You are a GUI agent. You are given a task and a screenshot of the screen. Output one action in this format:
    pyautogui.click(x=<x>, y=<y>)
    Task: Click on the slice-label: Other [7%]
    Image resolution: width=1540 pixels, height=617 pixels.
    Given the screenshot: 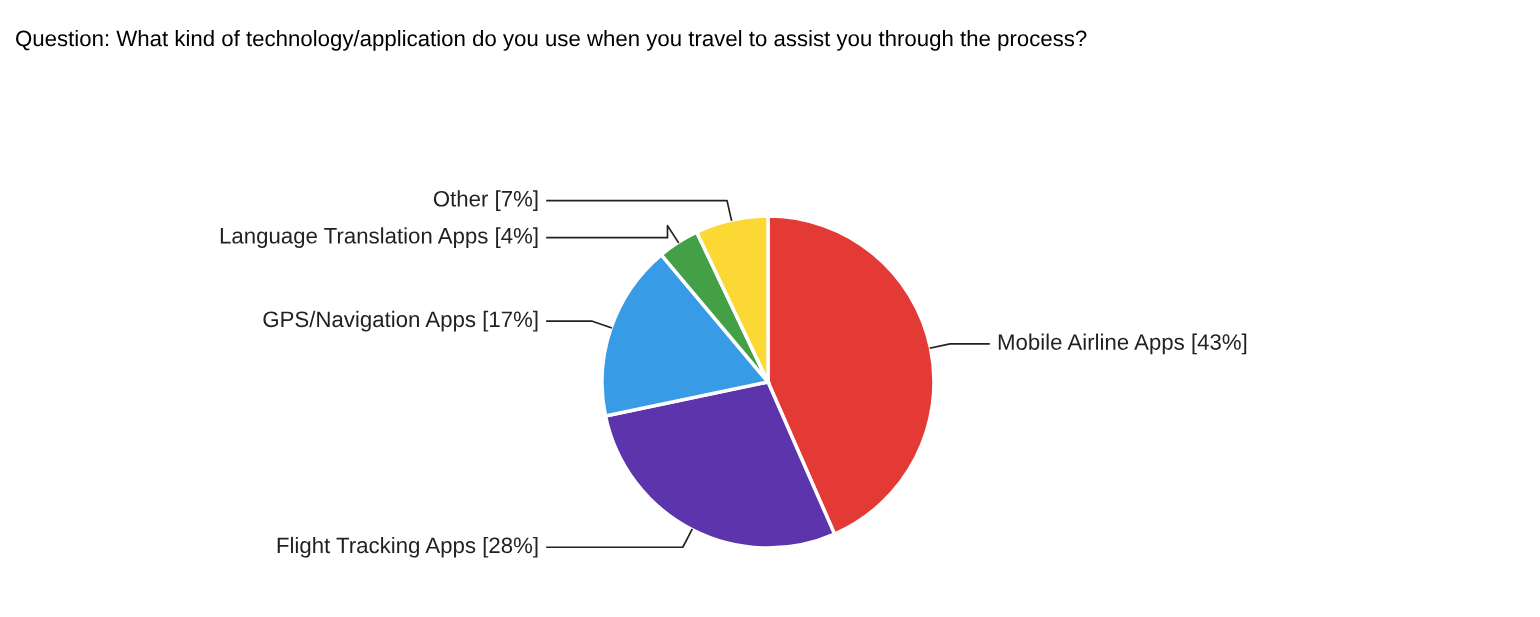 What is the action you would take?
    pyautogui.click(x=485, y=201)
    